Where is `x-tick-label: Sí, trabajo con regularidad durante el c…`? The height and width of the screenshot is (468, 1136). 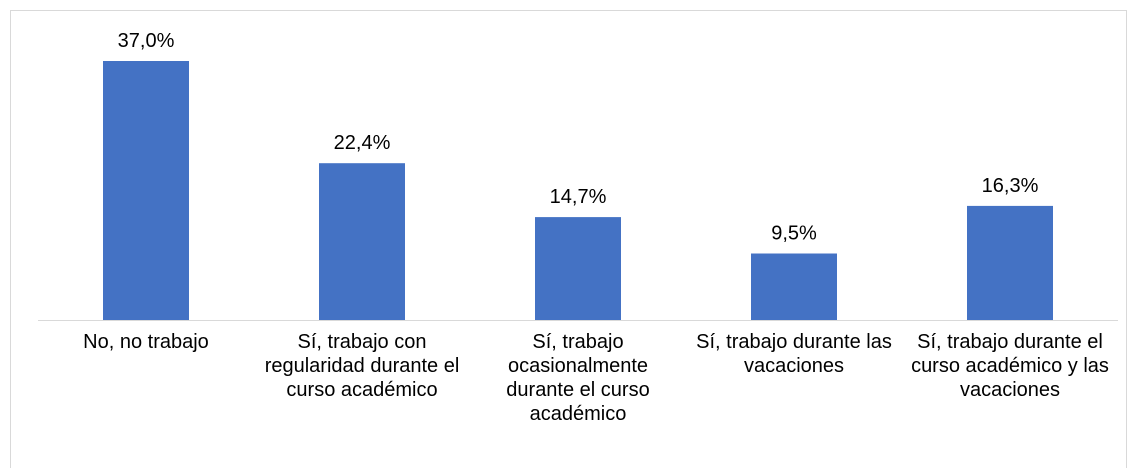 x-tick-label: Sí, trabajo con regularidad durante el c… is located at coordinates (362, 366).